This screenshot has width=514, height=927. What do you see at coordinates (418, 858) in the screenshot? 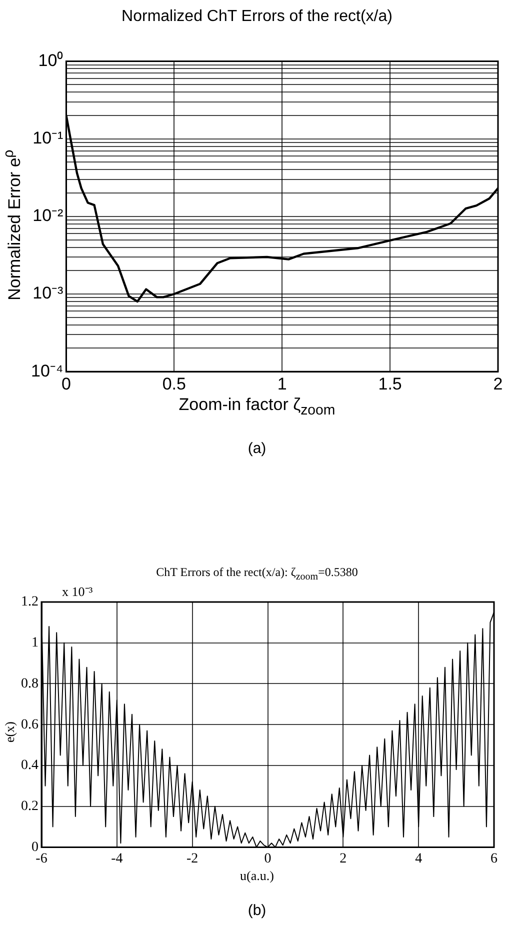
I see `x-tick-label: 4` at bounding box center [418, 858].